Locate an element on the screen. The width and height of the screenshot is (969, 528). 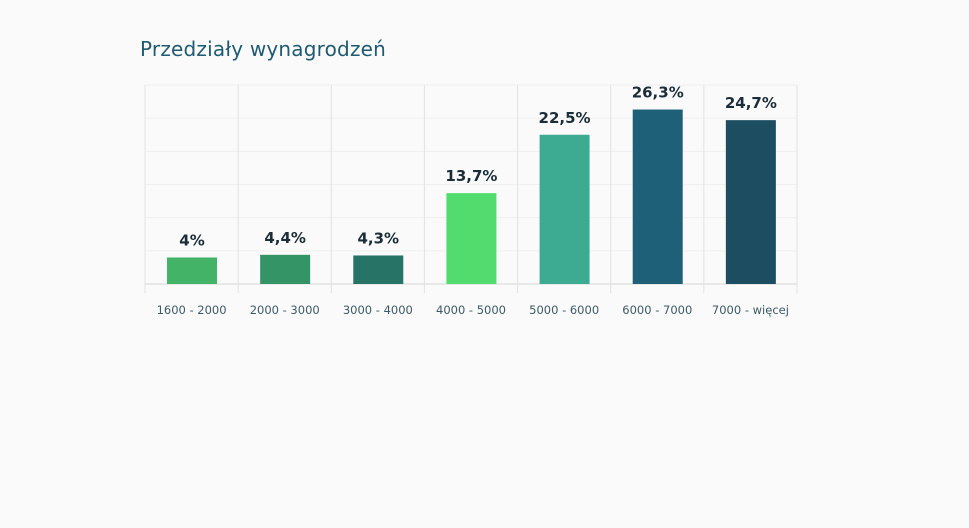
bar-value-label: 4,3% is located at coordinates (378, 238).